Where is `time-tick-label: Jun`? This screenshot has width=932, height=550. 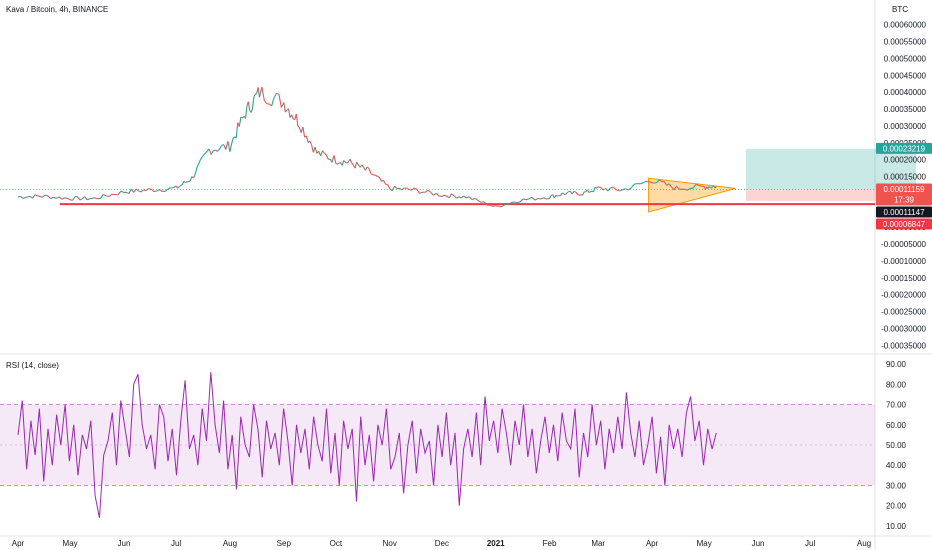
time-tick-label: Jun is located at coordinates (124, 543).